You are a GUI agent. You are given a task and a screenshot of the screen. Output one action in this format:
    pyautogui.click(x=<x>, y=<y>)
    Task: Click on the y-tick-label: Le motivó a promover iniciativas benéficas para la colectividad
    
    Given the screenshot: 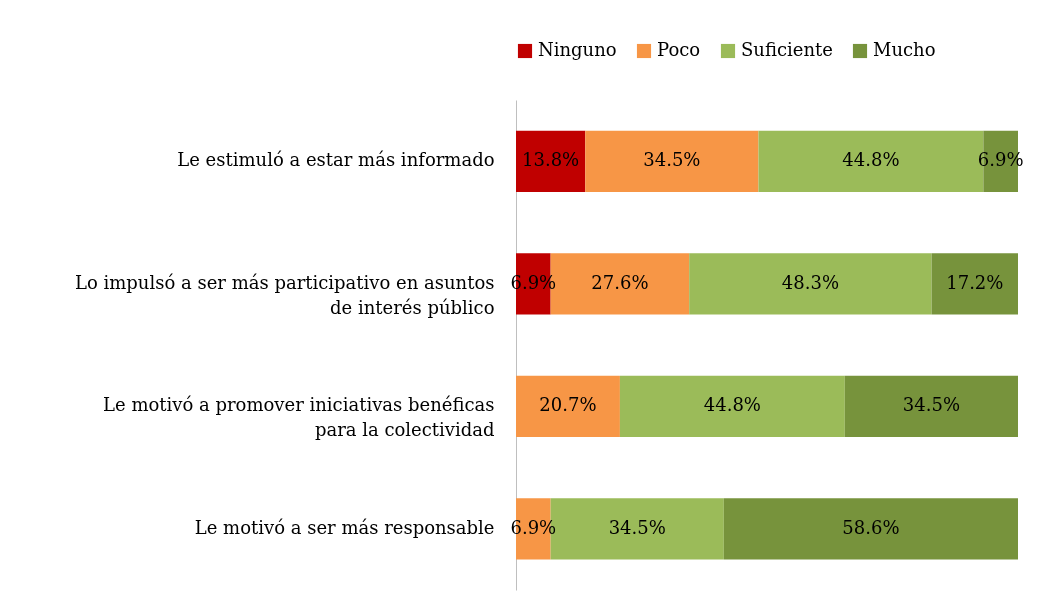 What is the action you would take?
    pyautogui.click(x=299, y=417)
    